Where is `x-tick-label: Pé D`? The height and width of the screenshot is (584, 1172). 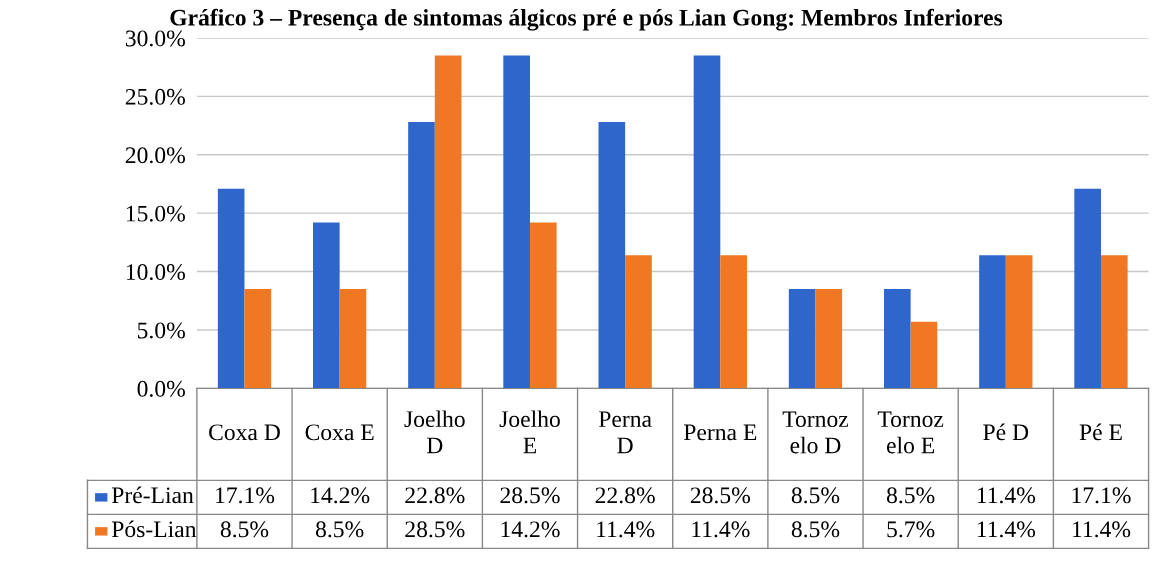
x-tick-label: Pé D is located at coordinates (1006, 432).